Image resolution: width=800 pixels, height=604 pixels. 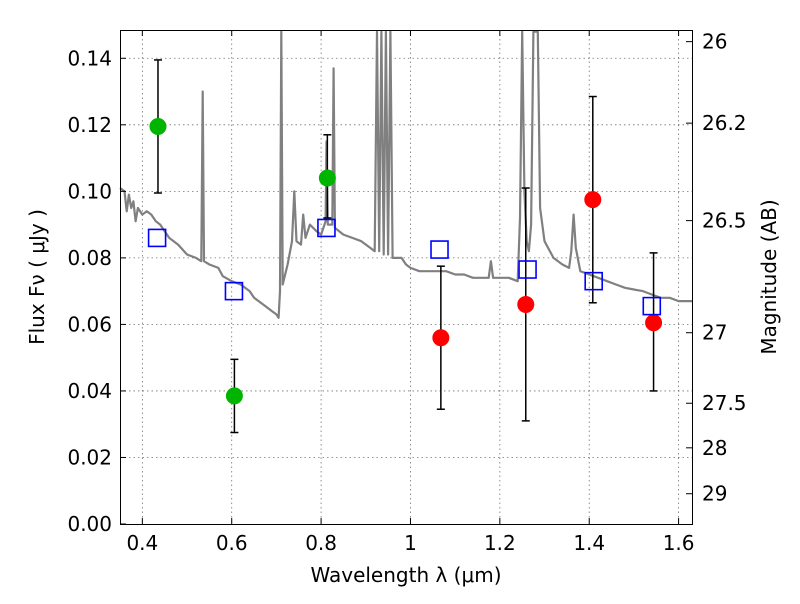 What do you see at coordinates (89, 391) in the screenshot?
I see `y-tick-label: 0.04` at bounding box center [89, 391].